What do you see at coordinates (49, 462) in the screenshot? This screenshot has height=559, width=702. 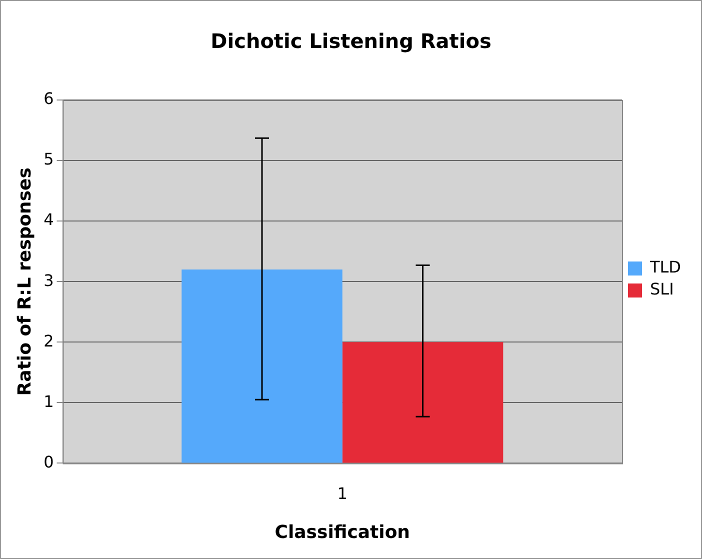 I see `y-tick-label: 0` at bounding box center [49, 462].